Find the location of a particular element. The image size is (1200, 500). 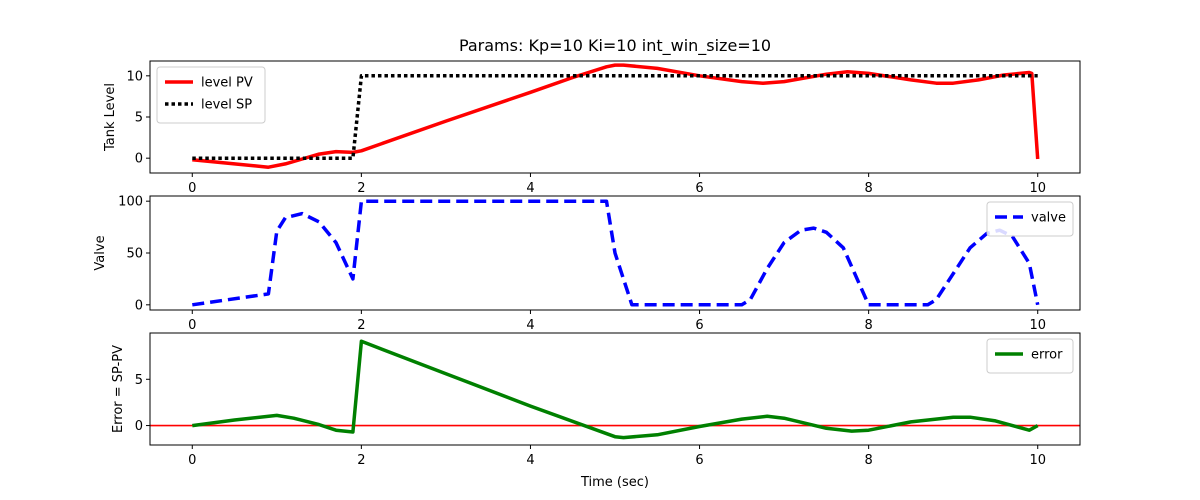

x-axis-label: Time (sec) is located at coordinates (614, 482).